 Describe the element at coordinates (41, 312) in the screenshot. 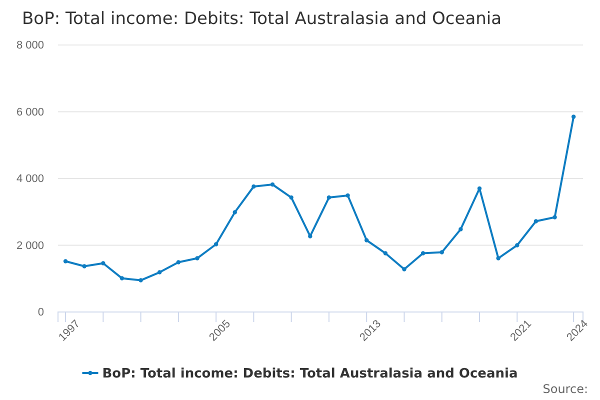

I see `y-tick-label: 0` at that location.